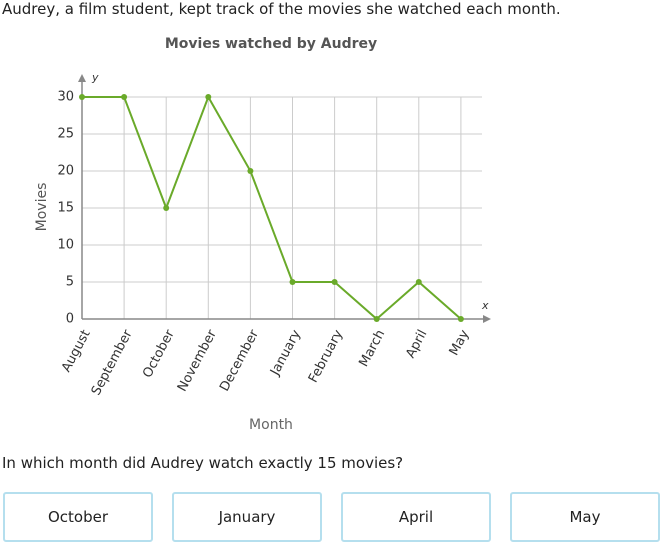  Describe the element at coordinates (82, 78) in the screenshot. I see `y-axis-arrow` at that location.